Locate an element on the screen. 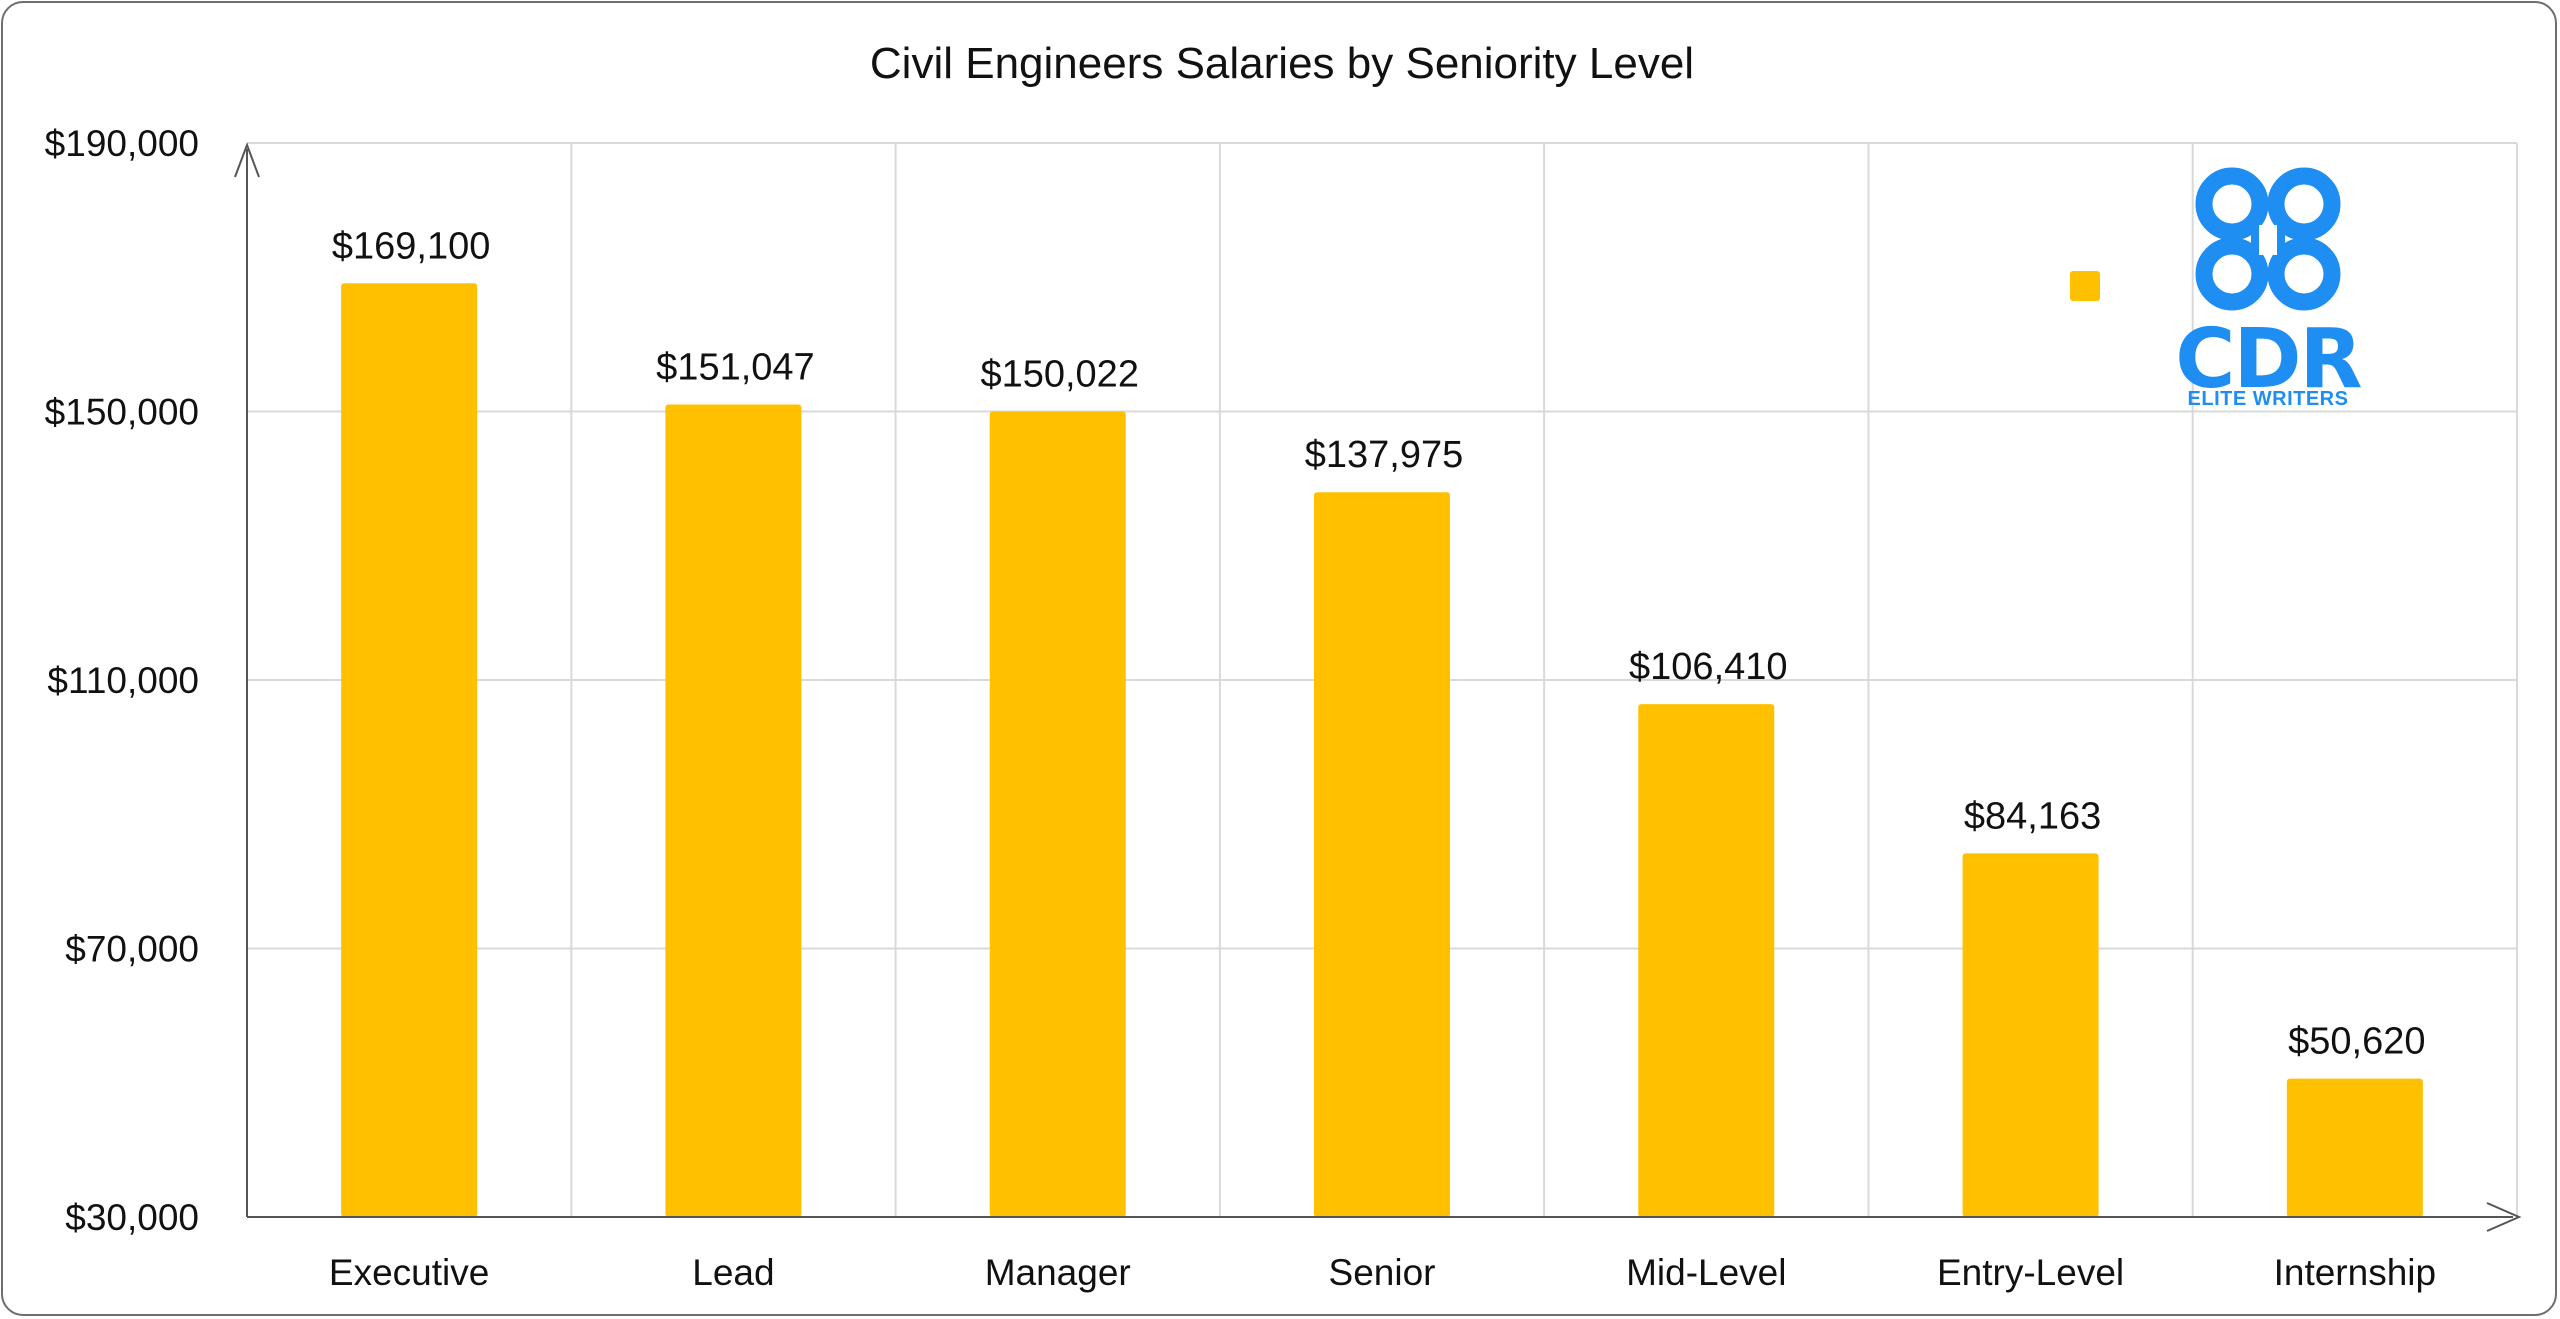 The image size is (2560, 1319). x-tick-label: Internship is located at coordinates (2355, 1272).